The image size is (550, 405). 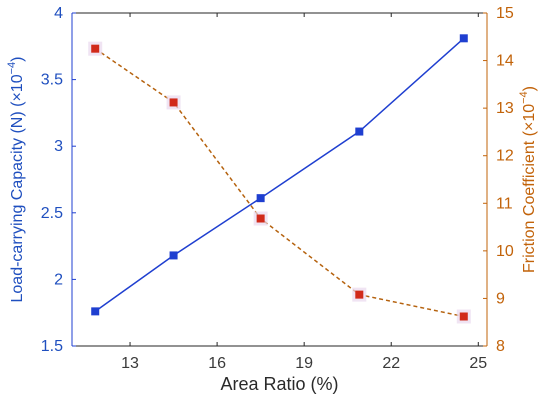 What do you see at coordinates (52, 80) in the screenshot?
I see `left-y-tick-label: 3.5` at bounding box center [52, 80].